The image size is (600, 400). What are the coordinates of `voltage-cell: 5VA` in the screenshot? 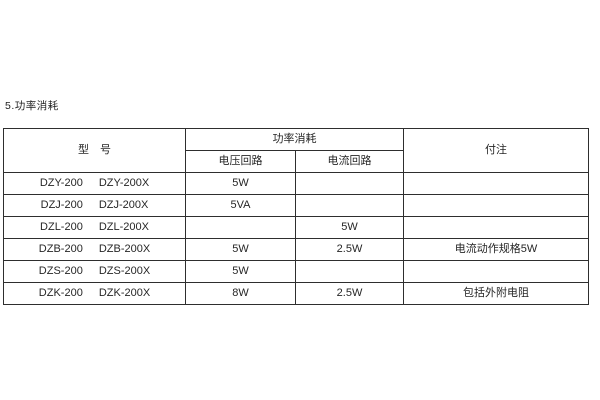 It's located at (240, 205).